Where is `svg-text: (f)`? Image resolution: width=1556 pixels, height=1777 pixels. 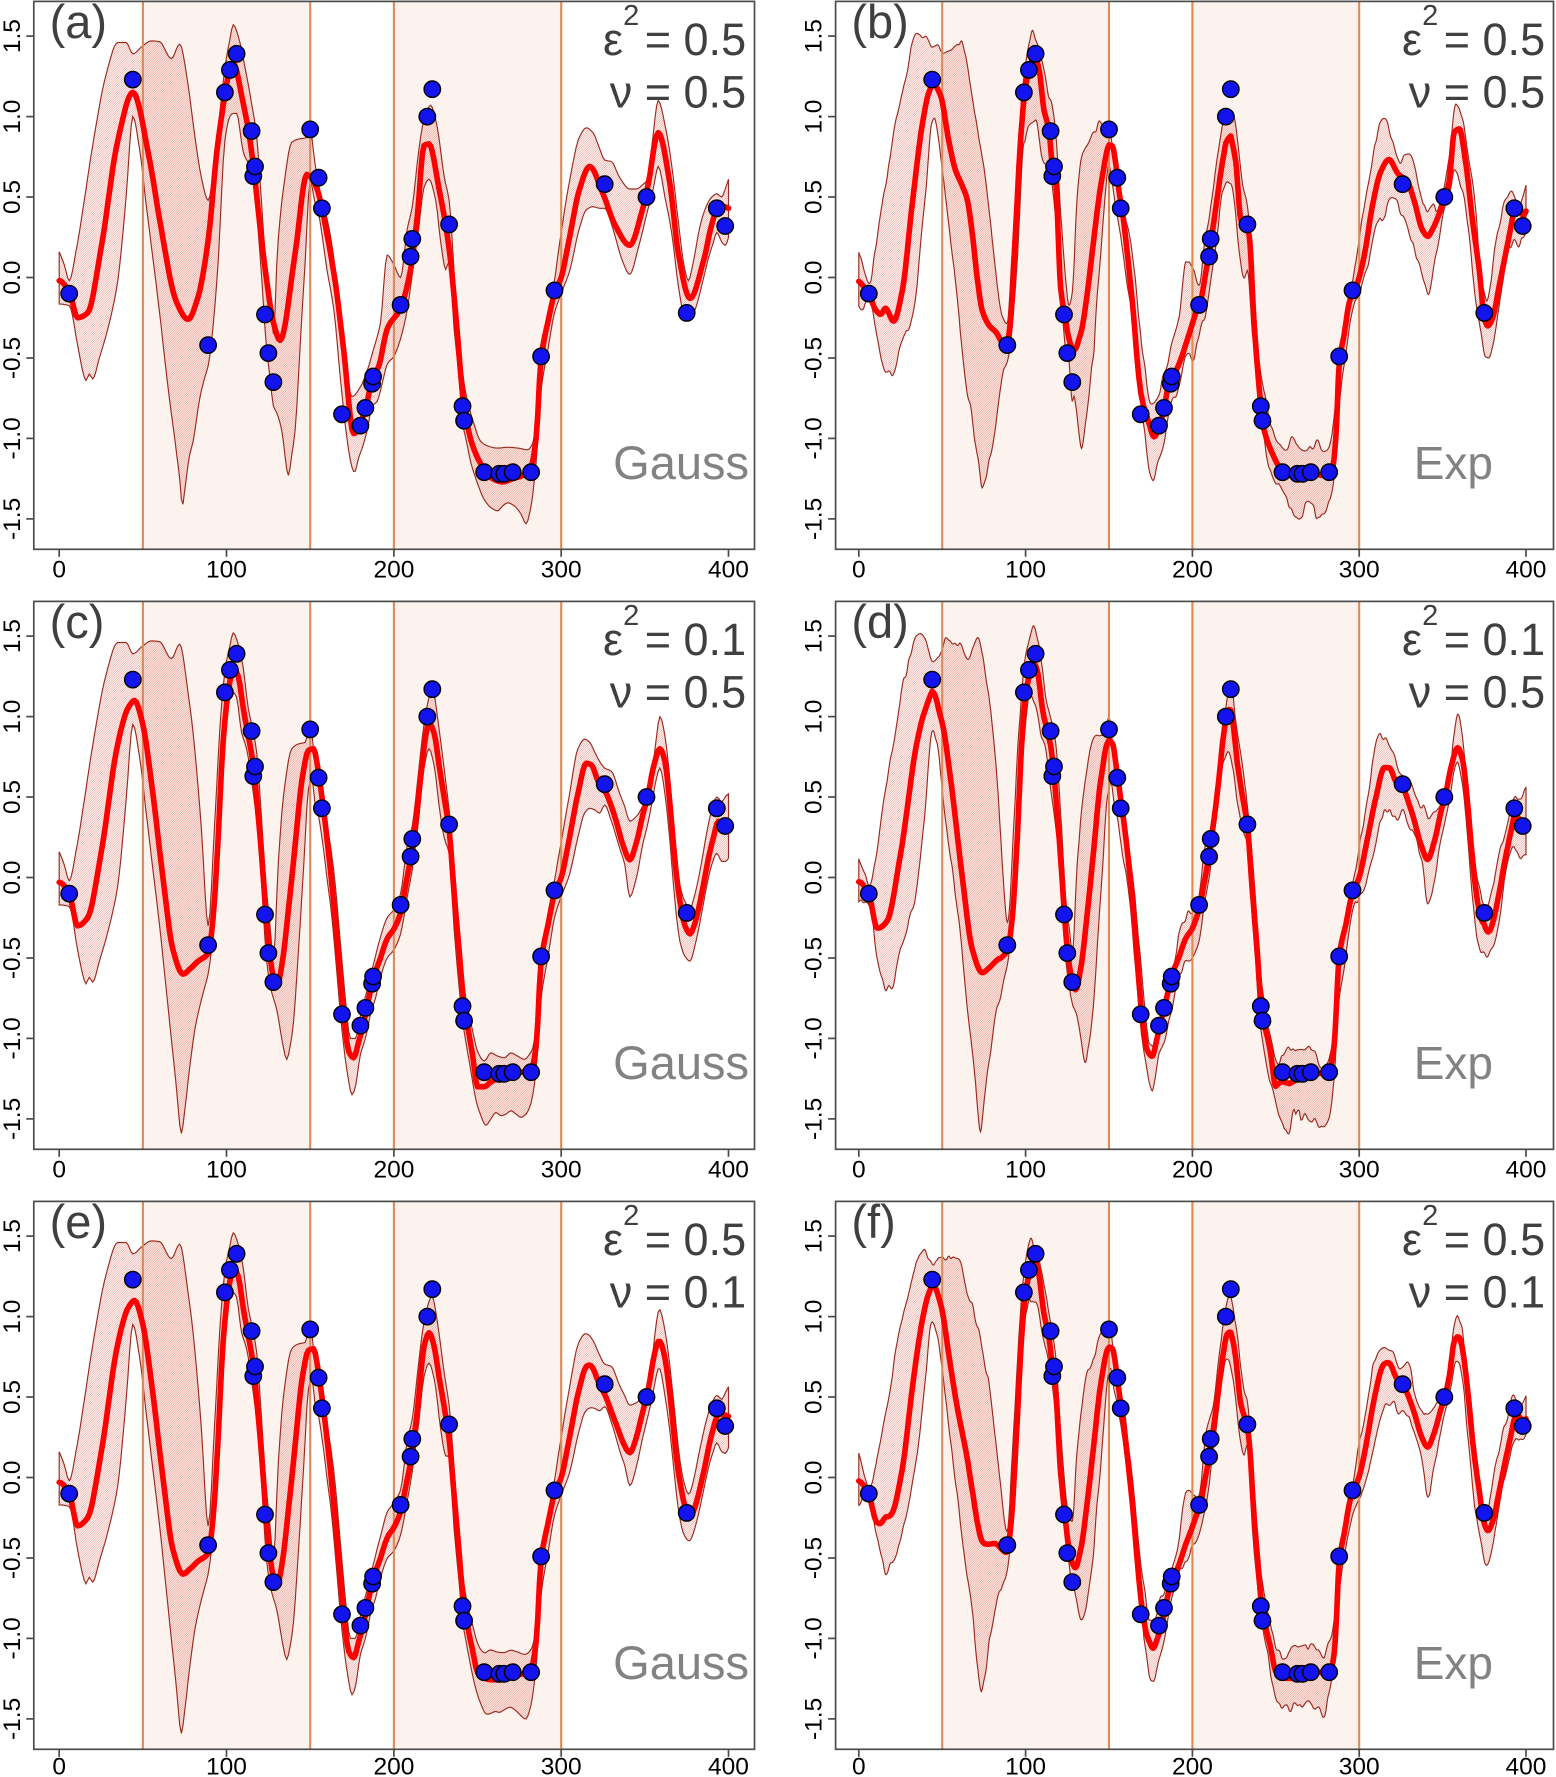
svg-text: (f) is located at coordinates (873, 1221).